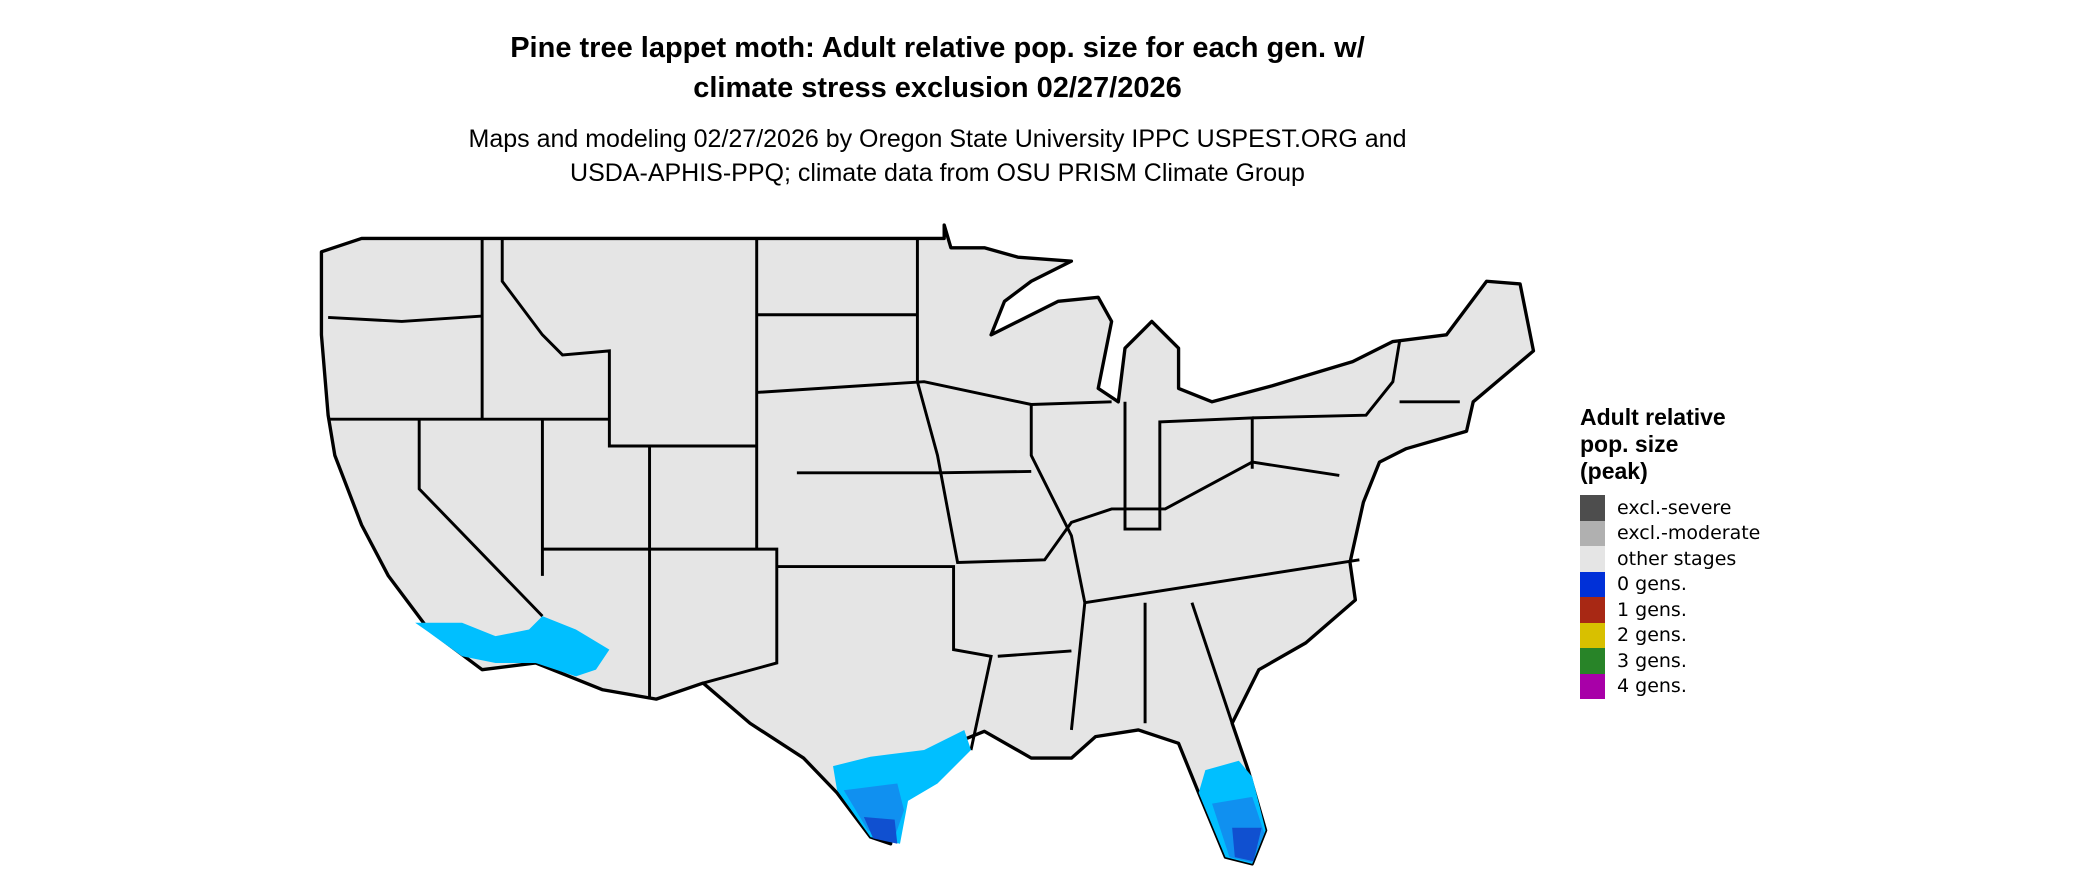 This screenshot has width=2100, height=892. What do you see at coordinates (1652, 660) in the screenshot?
I see `legend-label: 3 gens.` at bounding box center [1652, 660].